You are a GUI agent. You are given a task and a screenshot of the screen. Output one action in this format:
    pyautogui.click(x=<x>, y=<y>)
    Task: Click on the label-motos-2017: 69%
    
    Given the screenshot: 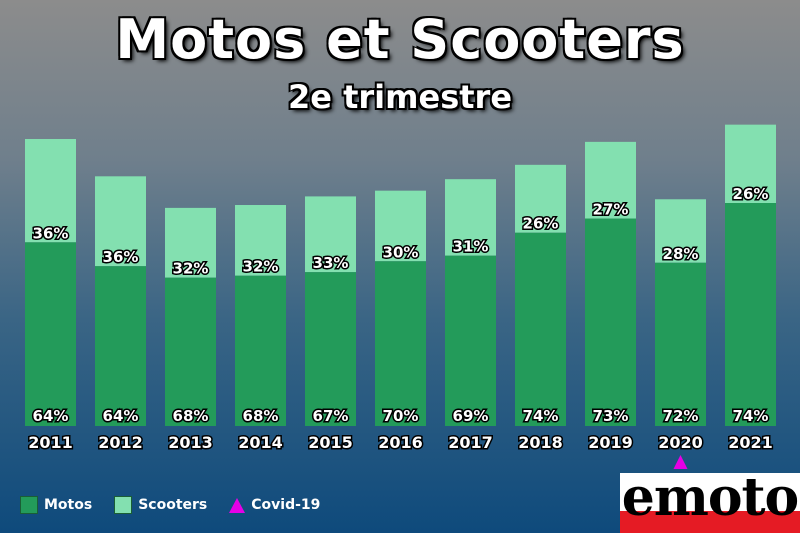 What is the action you would take?
    pyautogui.click(x=471, y=416)
    